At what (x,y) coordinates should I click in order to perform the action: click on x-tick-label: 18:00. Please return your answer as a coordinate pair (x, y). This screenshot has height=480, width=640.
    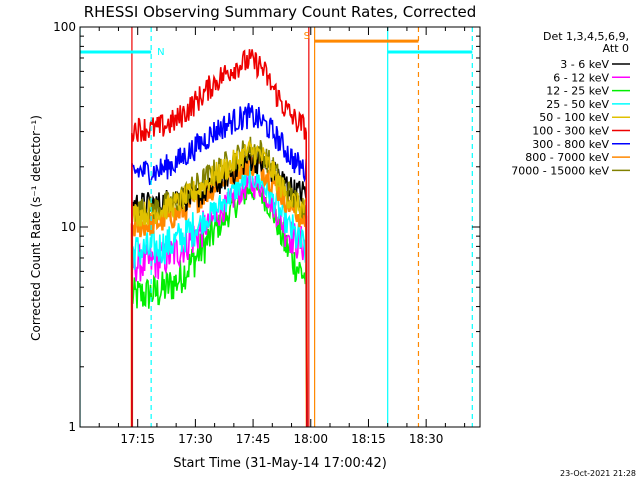
    Looking at the image, I should click on (310, 439).